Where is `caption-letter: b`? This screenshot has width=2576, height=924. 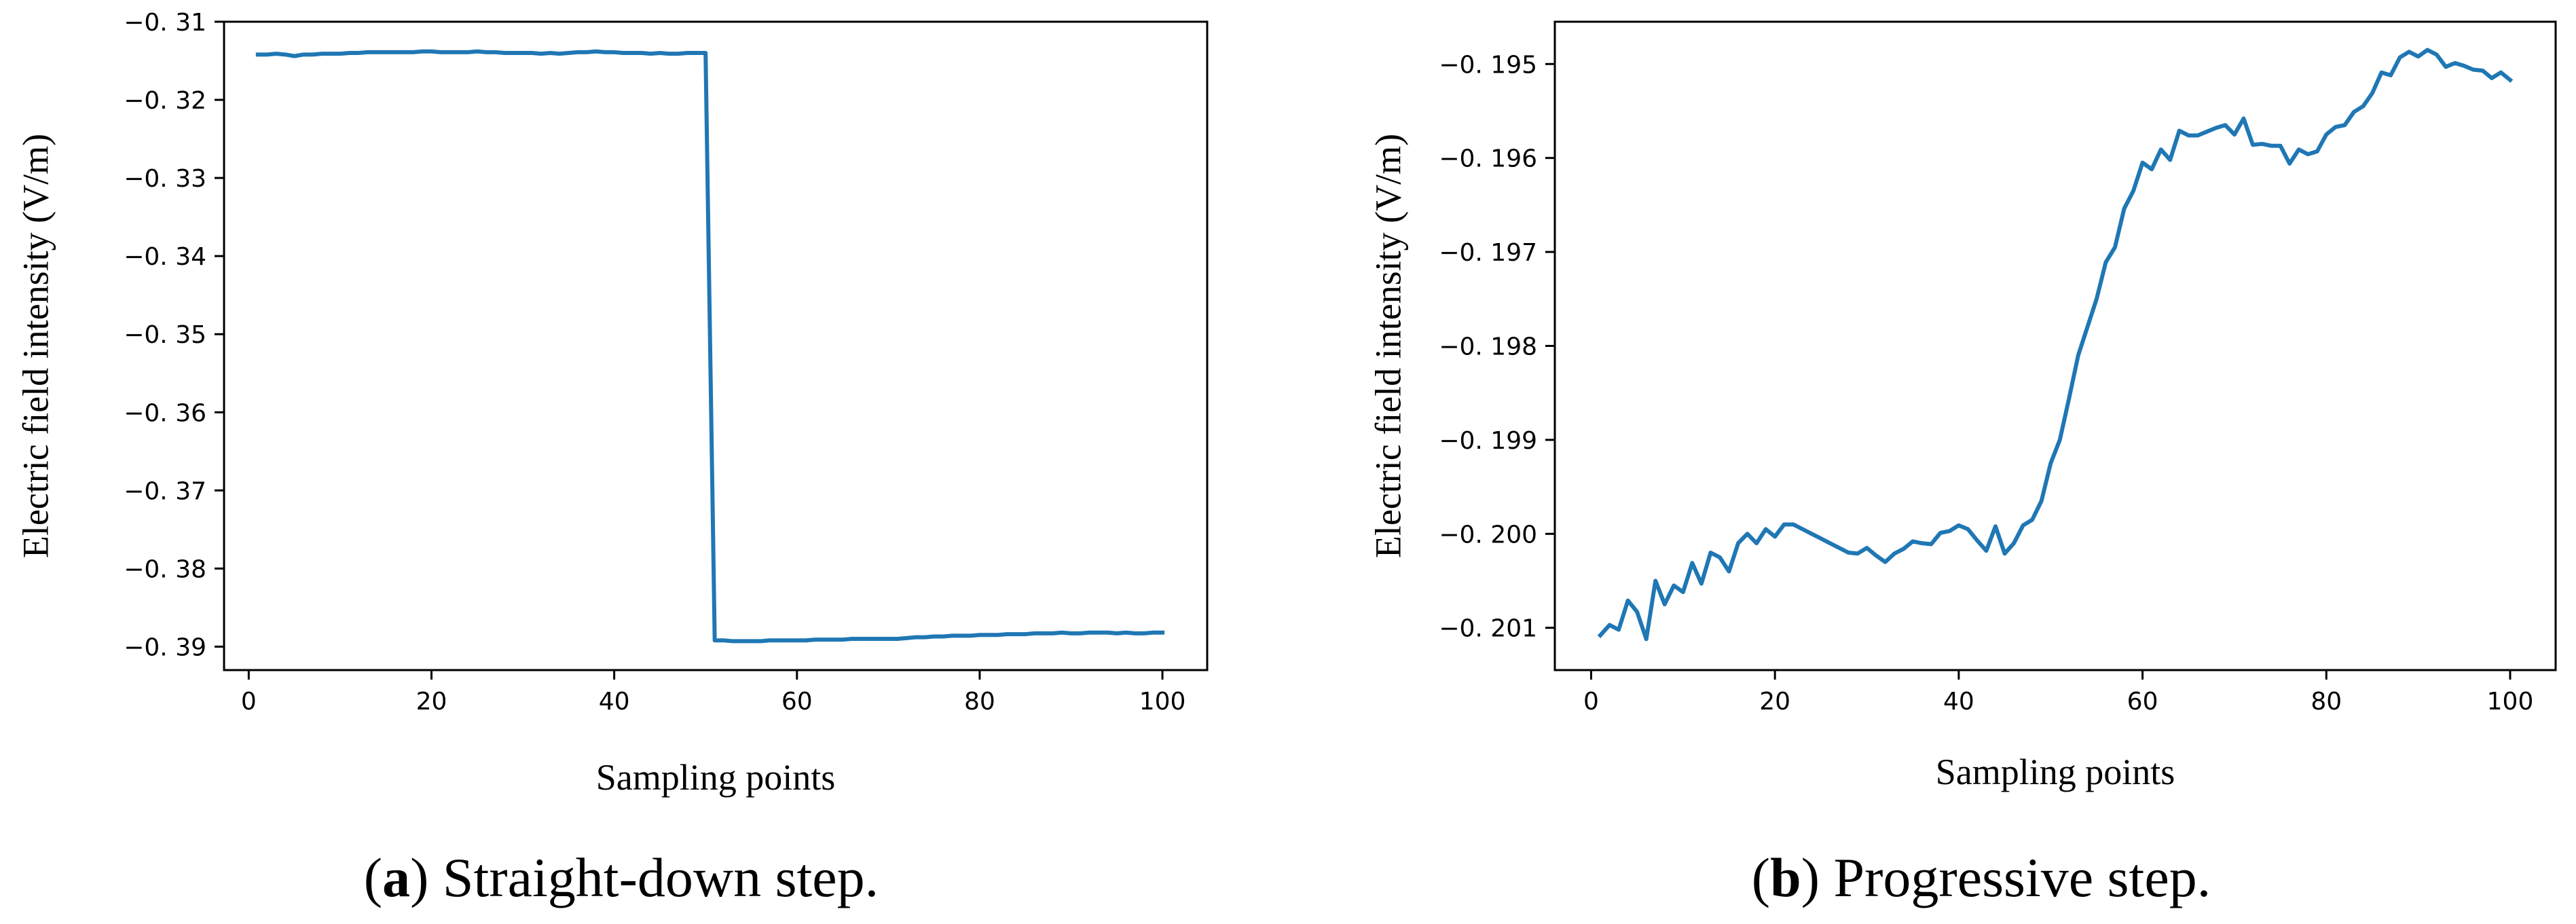 caption-letter: b is located at coordinates (1785, 877).